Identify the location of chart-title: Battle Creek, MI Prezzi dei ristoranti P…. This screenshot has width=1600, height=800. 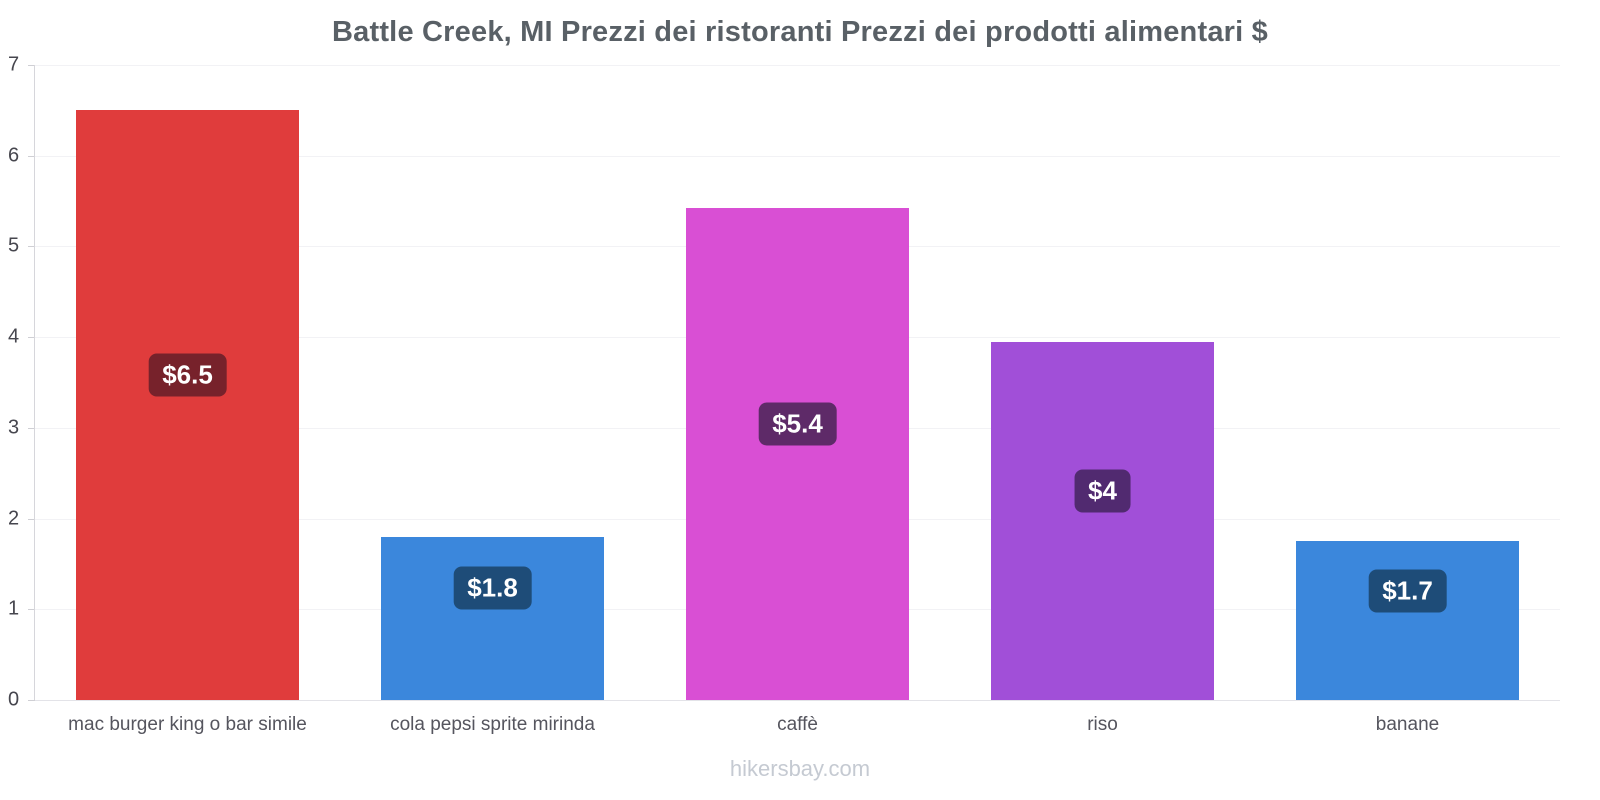
(800, 32).